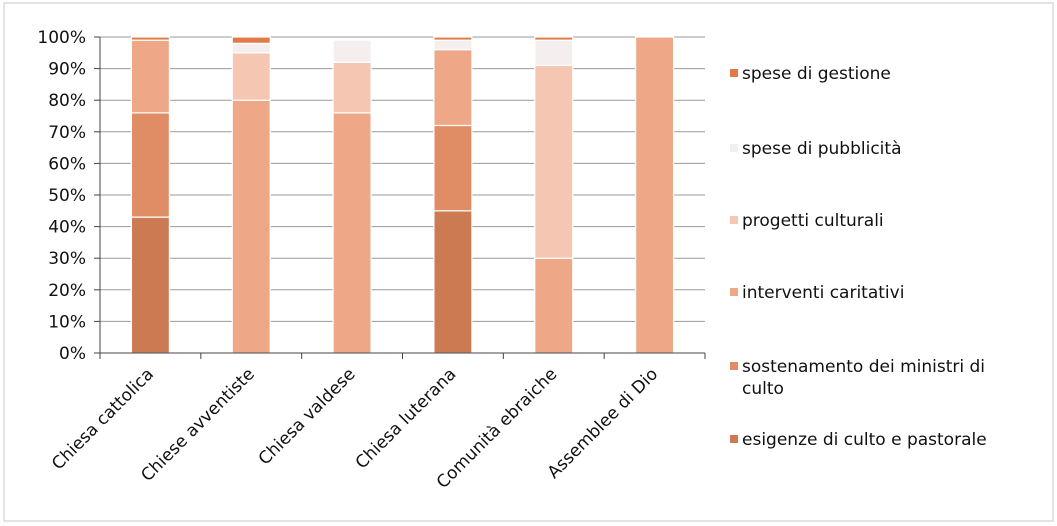 The width and height of the screenshot is (1057, 526). What do you see at coordinates (863, 378) in the screenshot?
I see `legend-label: sostenamento dei ministri di culto` at bounding box center [863, 378].